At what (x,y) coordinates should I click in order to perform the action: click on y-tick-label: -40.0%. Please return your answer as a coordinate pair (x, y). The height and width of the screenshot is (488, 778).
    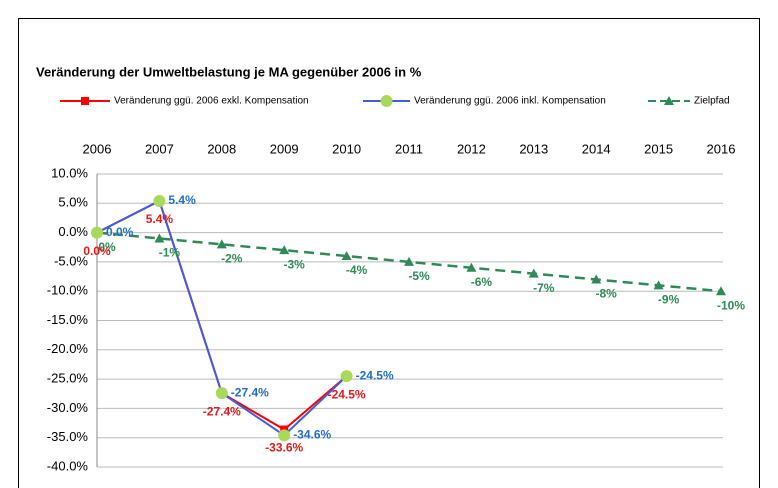
    Looking at the image, I should click on (68, 465).